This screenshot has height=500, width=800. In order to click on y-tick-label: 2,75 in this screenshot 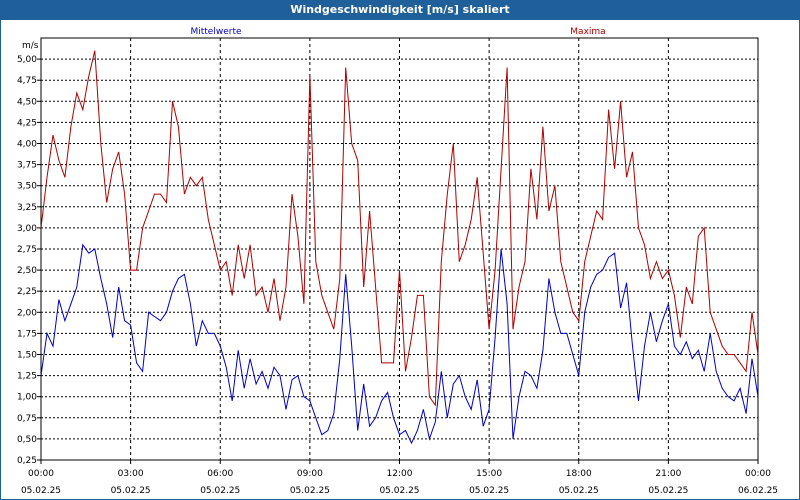, I will do `click(27, 250)`.